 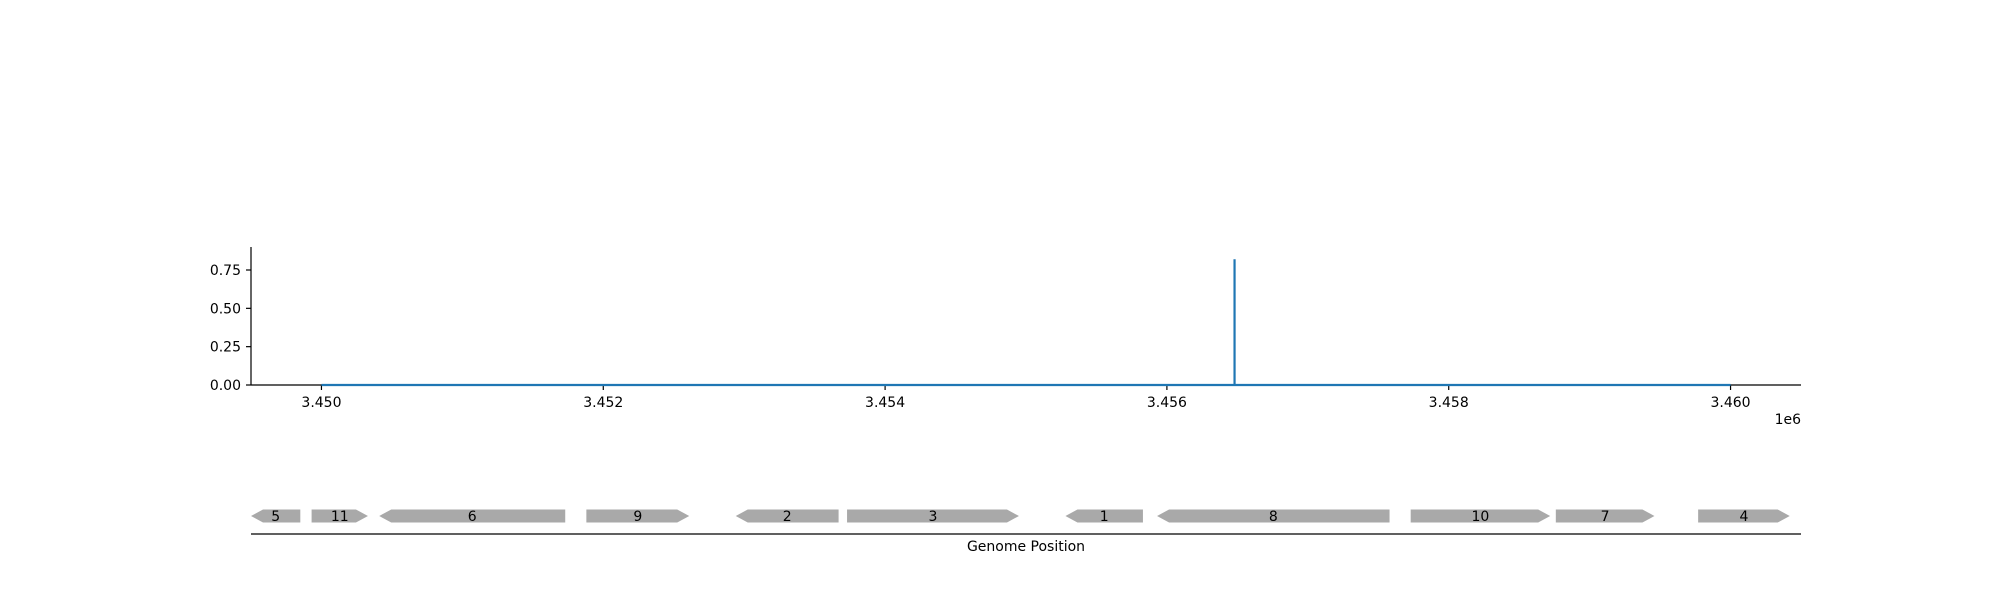 I want to click on gene-label: 1, so click(x=1104, y=517).